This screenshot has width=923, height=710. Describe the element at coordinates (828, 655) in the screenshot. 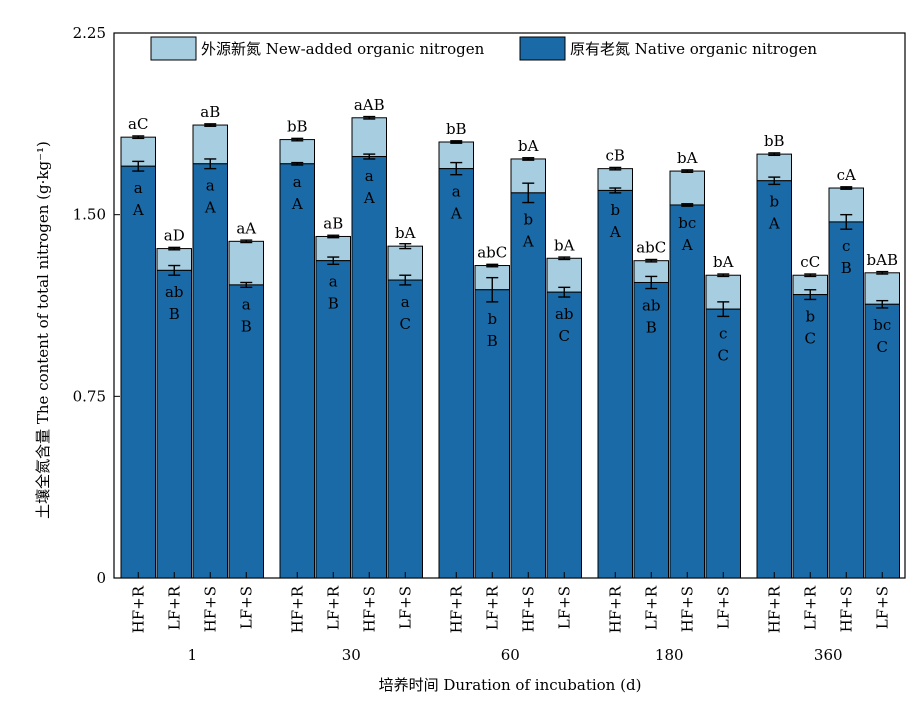

I see `x-group-label: 360` at that location.